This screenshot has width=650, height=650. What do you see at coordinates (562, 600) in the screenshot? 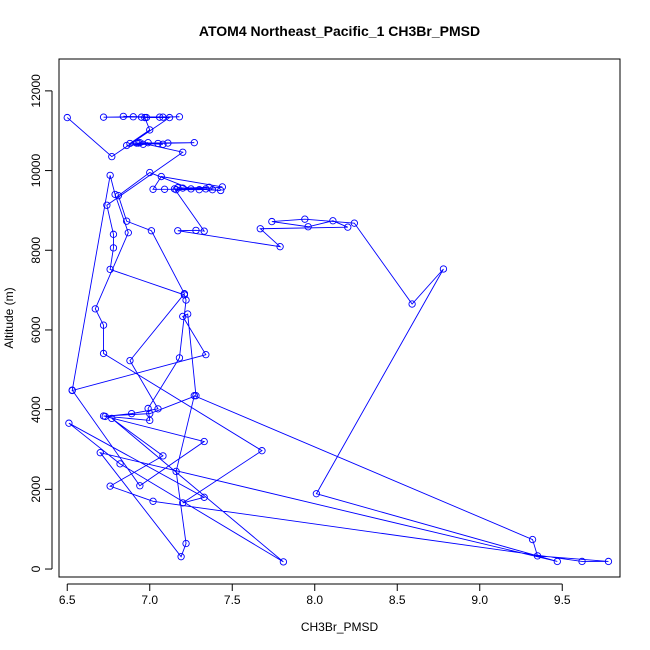
I see `x-tick-label: 9.5` at bounding box center [562, 600].